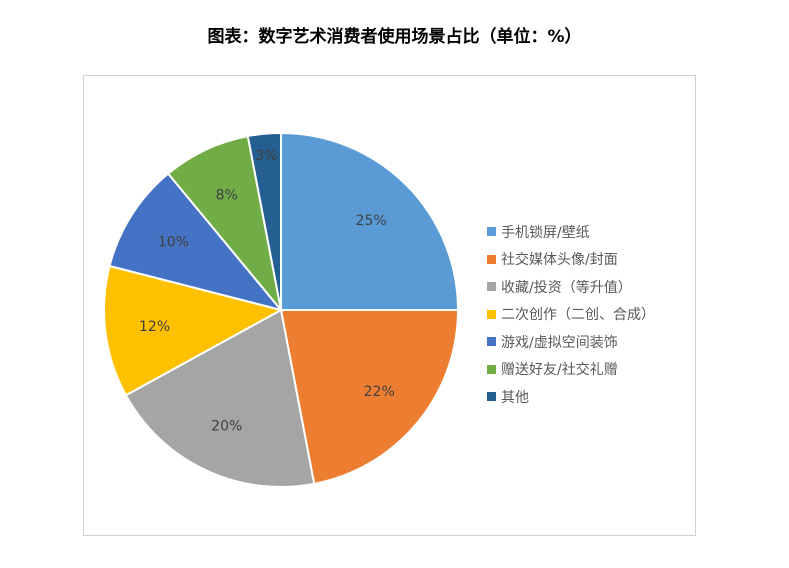  Describe the element at coordinates (566, 287) in the screenshot. I see `legend-label: 收藏/投资（等升值）` at that location.